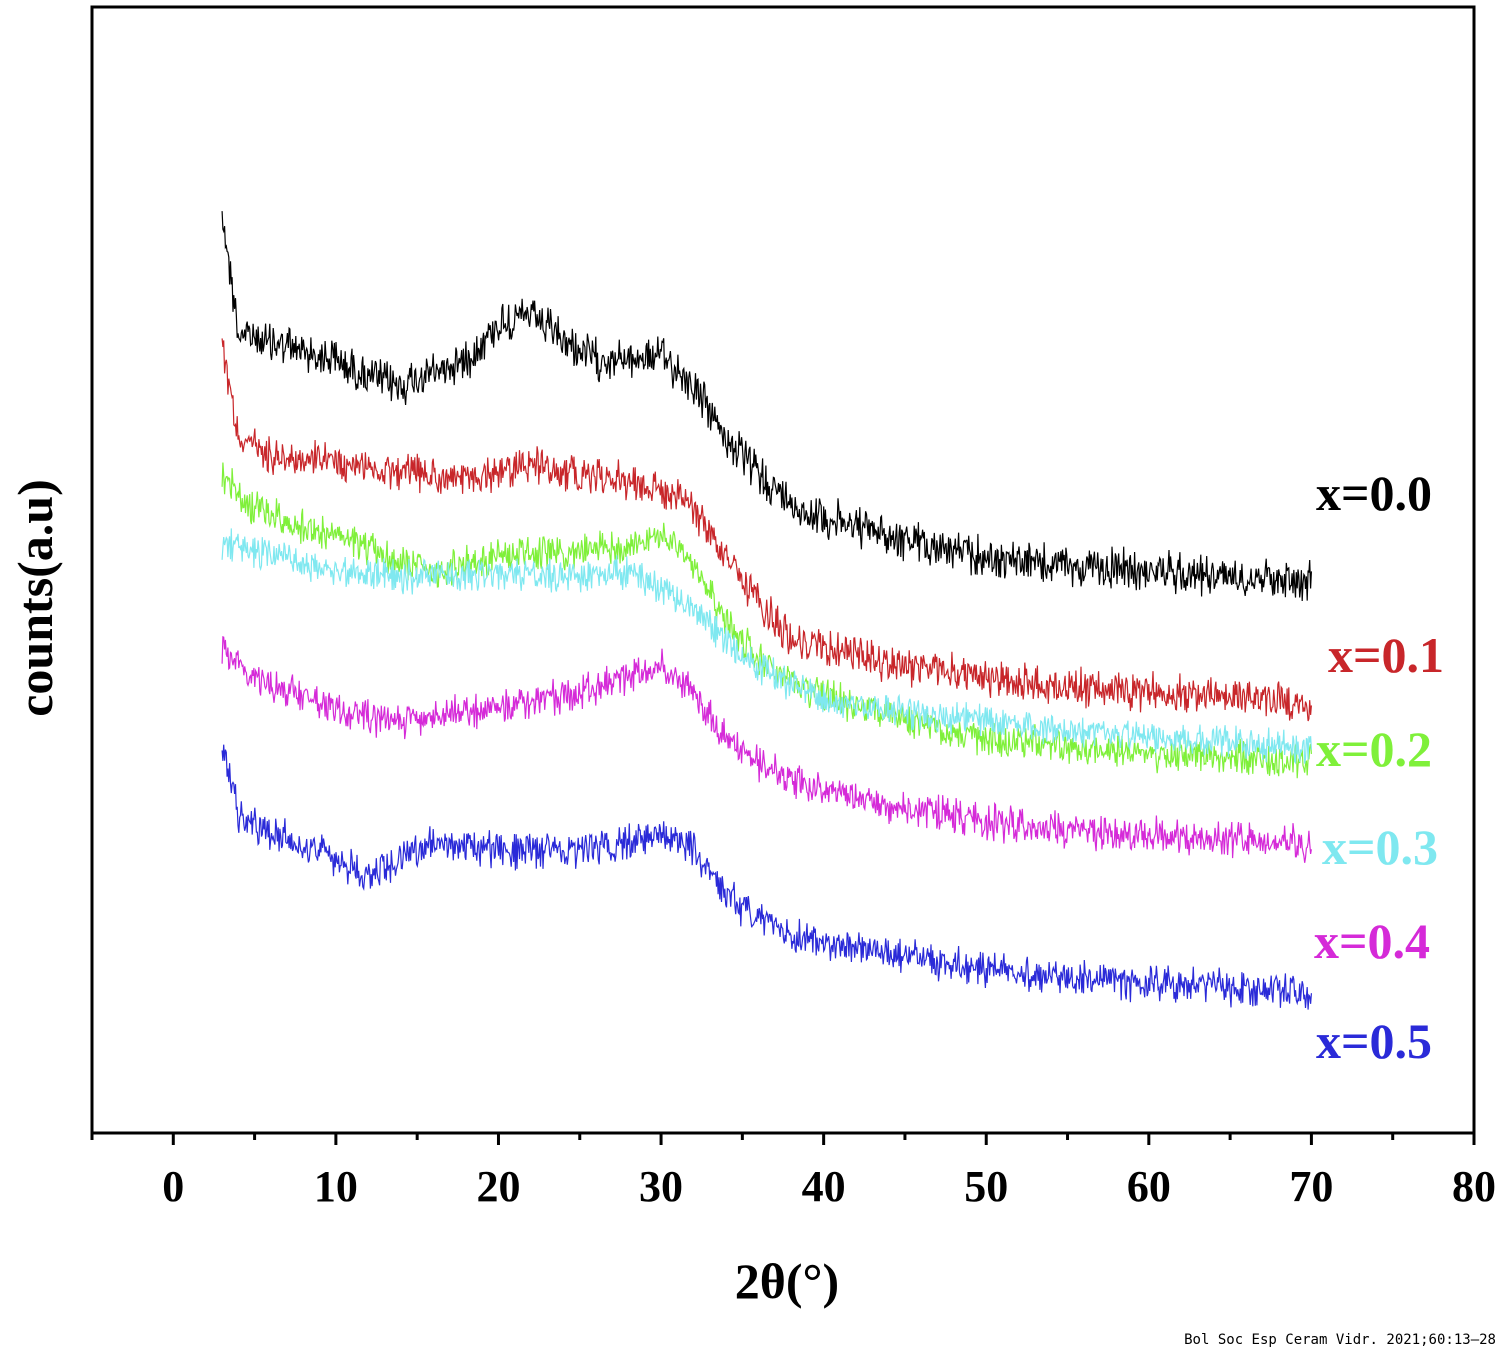 This screenshot has width=1508, height=1354. I want to click on x-tick-label: 50, so click(986, 1186).